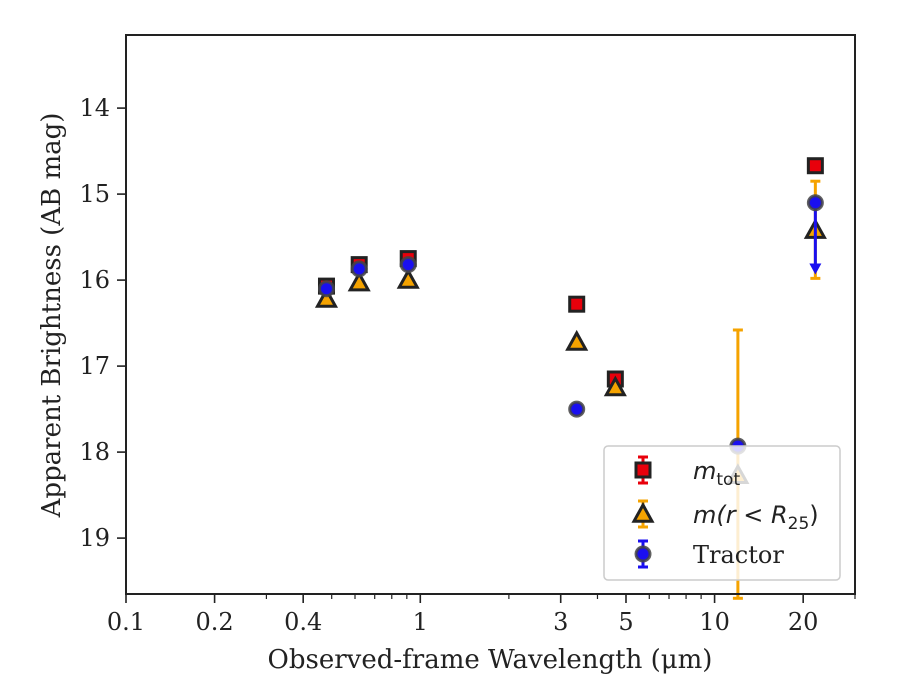 The width and height of the screenshot is (900, 700). I want to click on y-tick-label: 19, so click(94, 538).